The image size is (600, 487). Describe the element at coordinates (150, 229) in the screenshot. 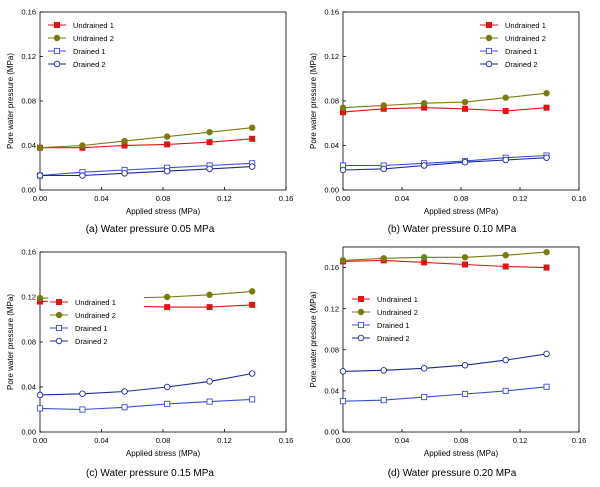

I see `panel-caption: (a) Water pressure 0.05 MPa` at that location.